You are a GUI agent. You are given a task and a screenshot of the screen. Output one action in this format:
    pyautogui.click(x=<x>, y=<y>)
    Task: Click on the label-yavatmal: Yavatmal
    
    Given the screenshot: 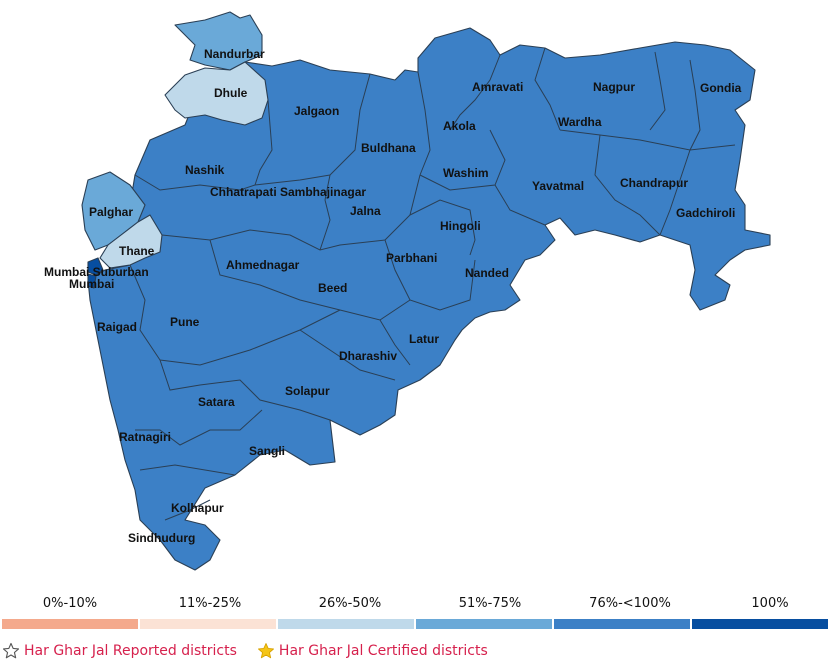 What is the action you would take?
    pyautogui.click(x=558, y=186)
    